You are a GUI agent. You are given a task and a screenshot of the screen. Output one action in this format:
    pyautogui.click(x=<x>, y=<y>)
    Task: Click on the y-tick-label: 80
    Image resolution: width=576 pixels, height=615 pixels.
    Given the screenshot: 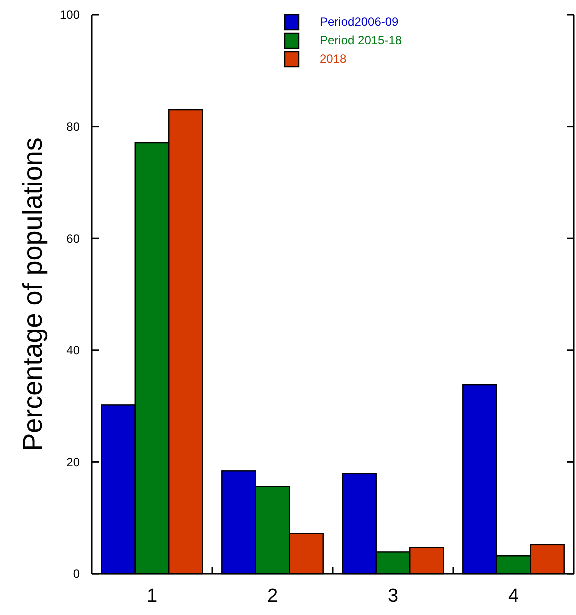 What is the action you would take?
    pyautogui.click(x=73, y=127)
    